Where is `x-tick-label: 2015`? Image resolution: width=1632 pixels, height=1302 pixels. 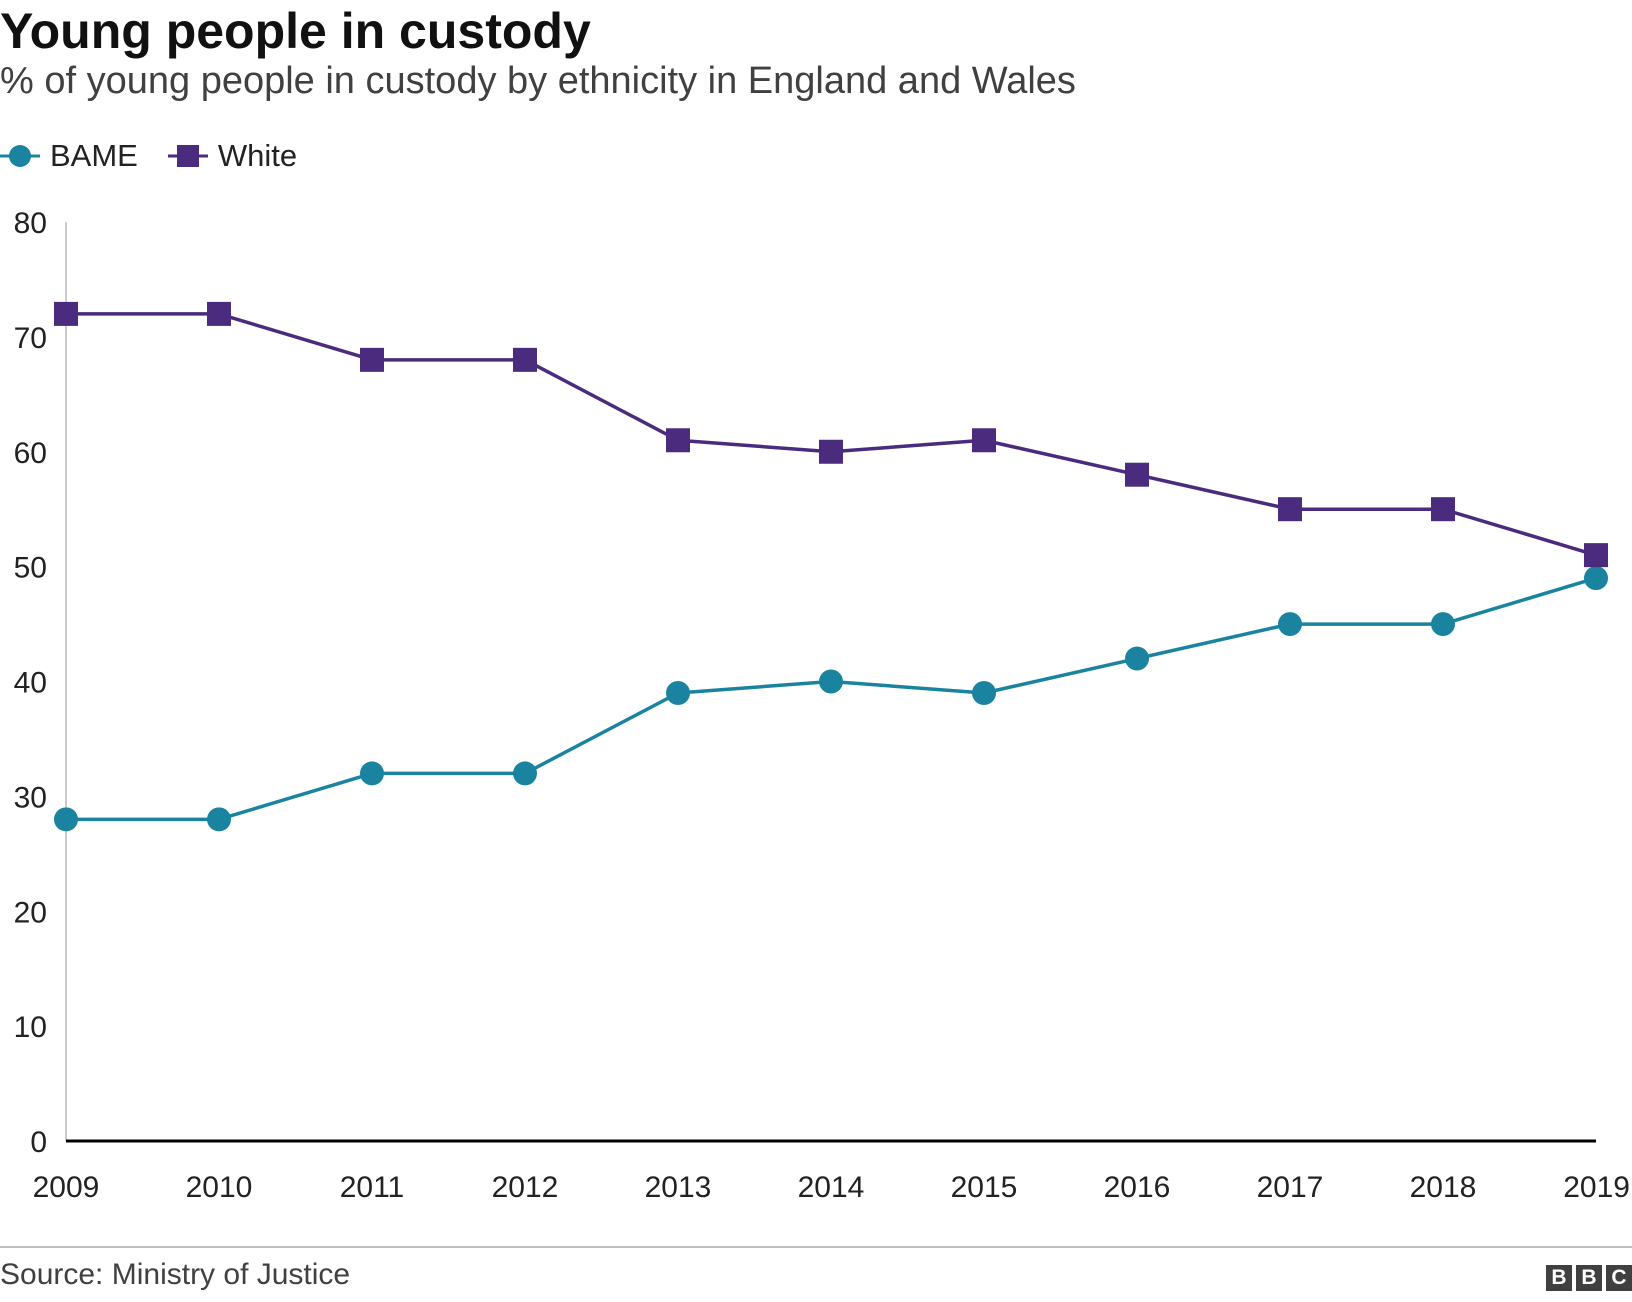
x-tick-label: 2015 is located at coordinates (984, 1187).